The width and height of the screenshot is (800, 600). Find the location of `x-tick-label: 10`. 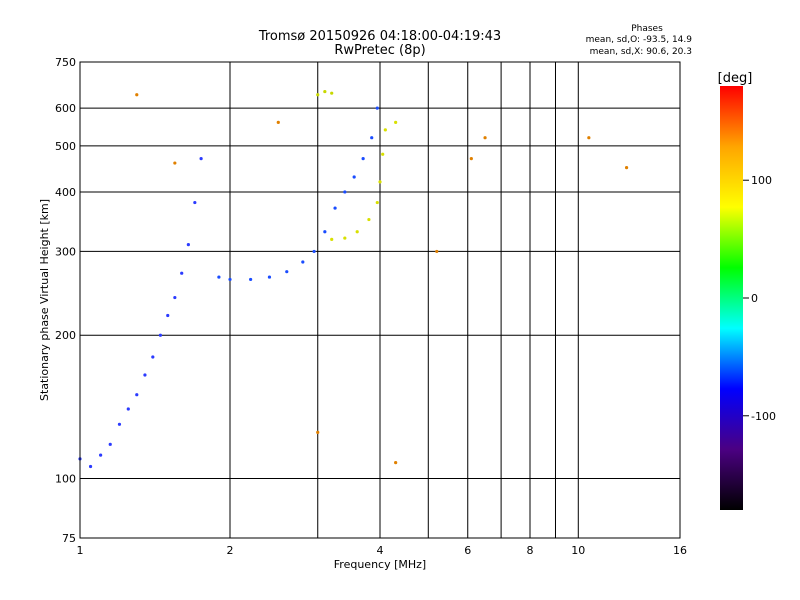

x-tick-label: 10 is located at coordinates (578, 550).